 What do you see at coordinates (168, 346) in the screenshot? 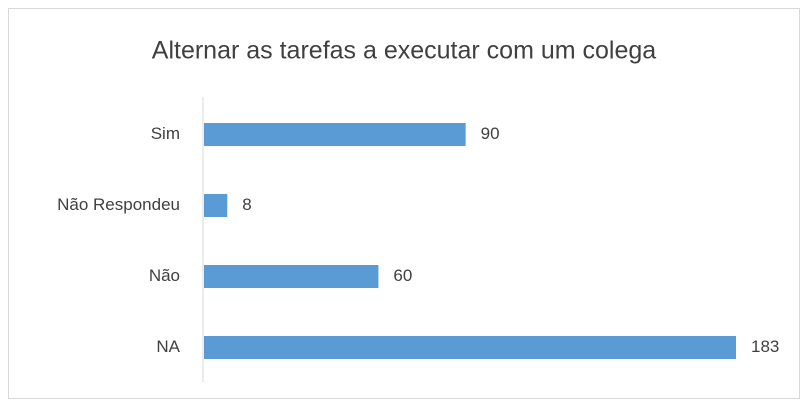
I see `y-tick-label: NA` at bounding box center [168, 346].